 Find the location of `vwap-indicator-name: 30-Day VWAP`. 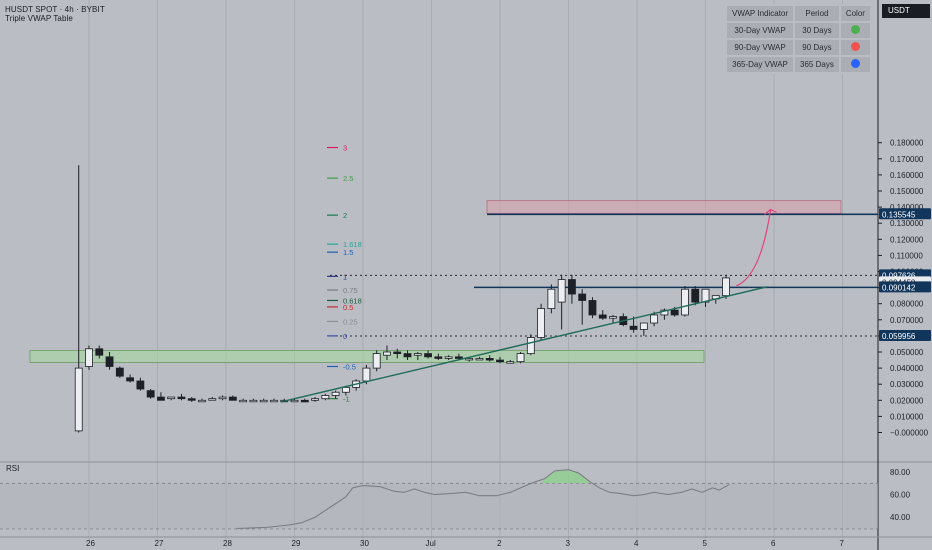

vwap-indicator-name: 30-Day VWAP is located at coordinates (760, 30).